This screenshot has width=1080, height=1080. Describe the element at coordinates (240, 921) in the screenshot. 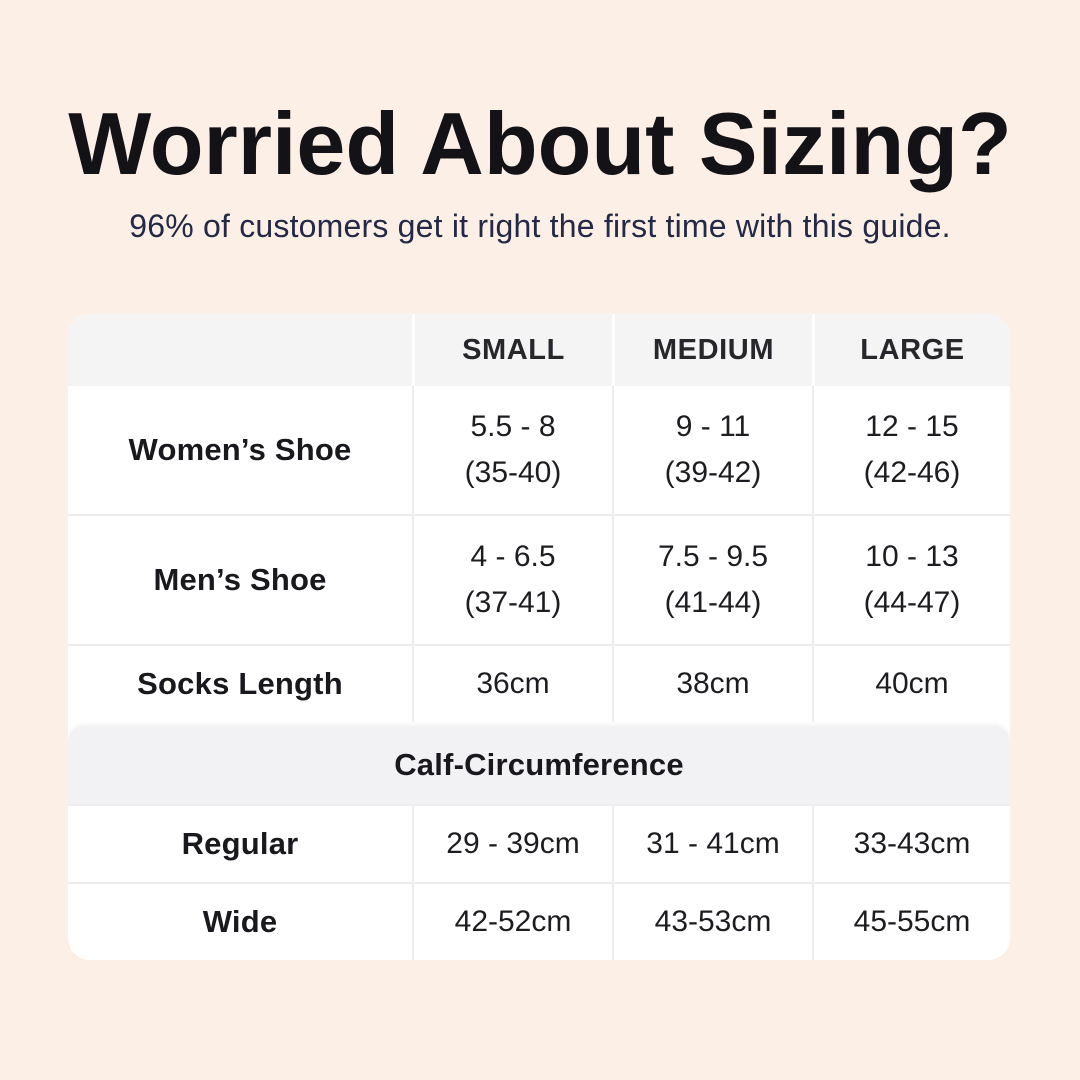

I see `row-label: Wide` at that location.